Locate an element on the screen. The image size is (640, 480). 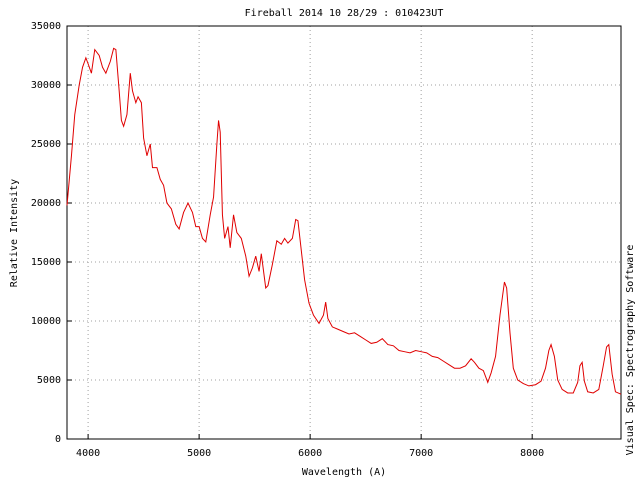
side-label: Visual Spec: Spectrography Software is located at coordinates (630, 350).